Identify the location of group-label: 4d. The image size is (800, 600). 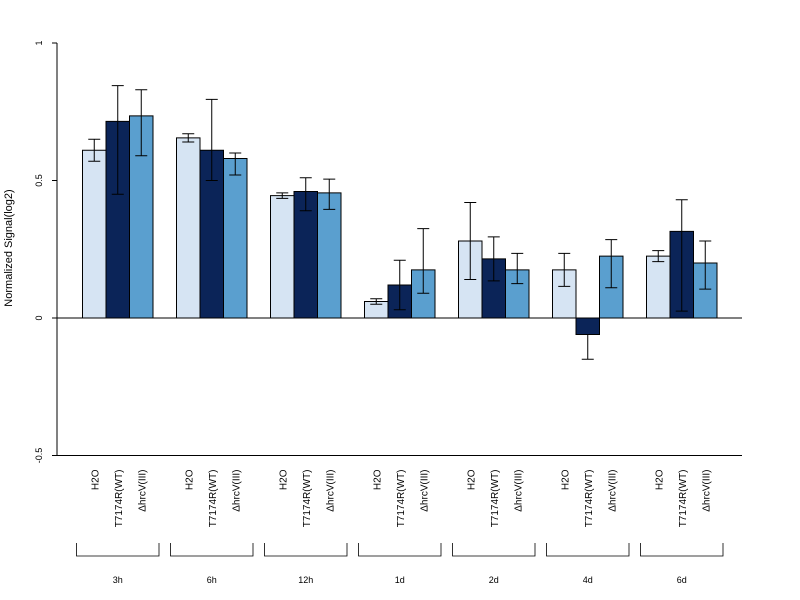
(588, 580).